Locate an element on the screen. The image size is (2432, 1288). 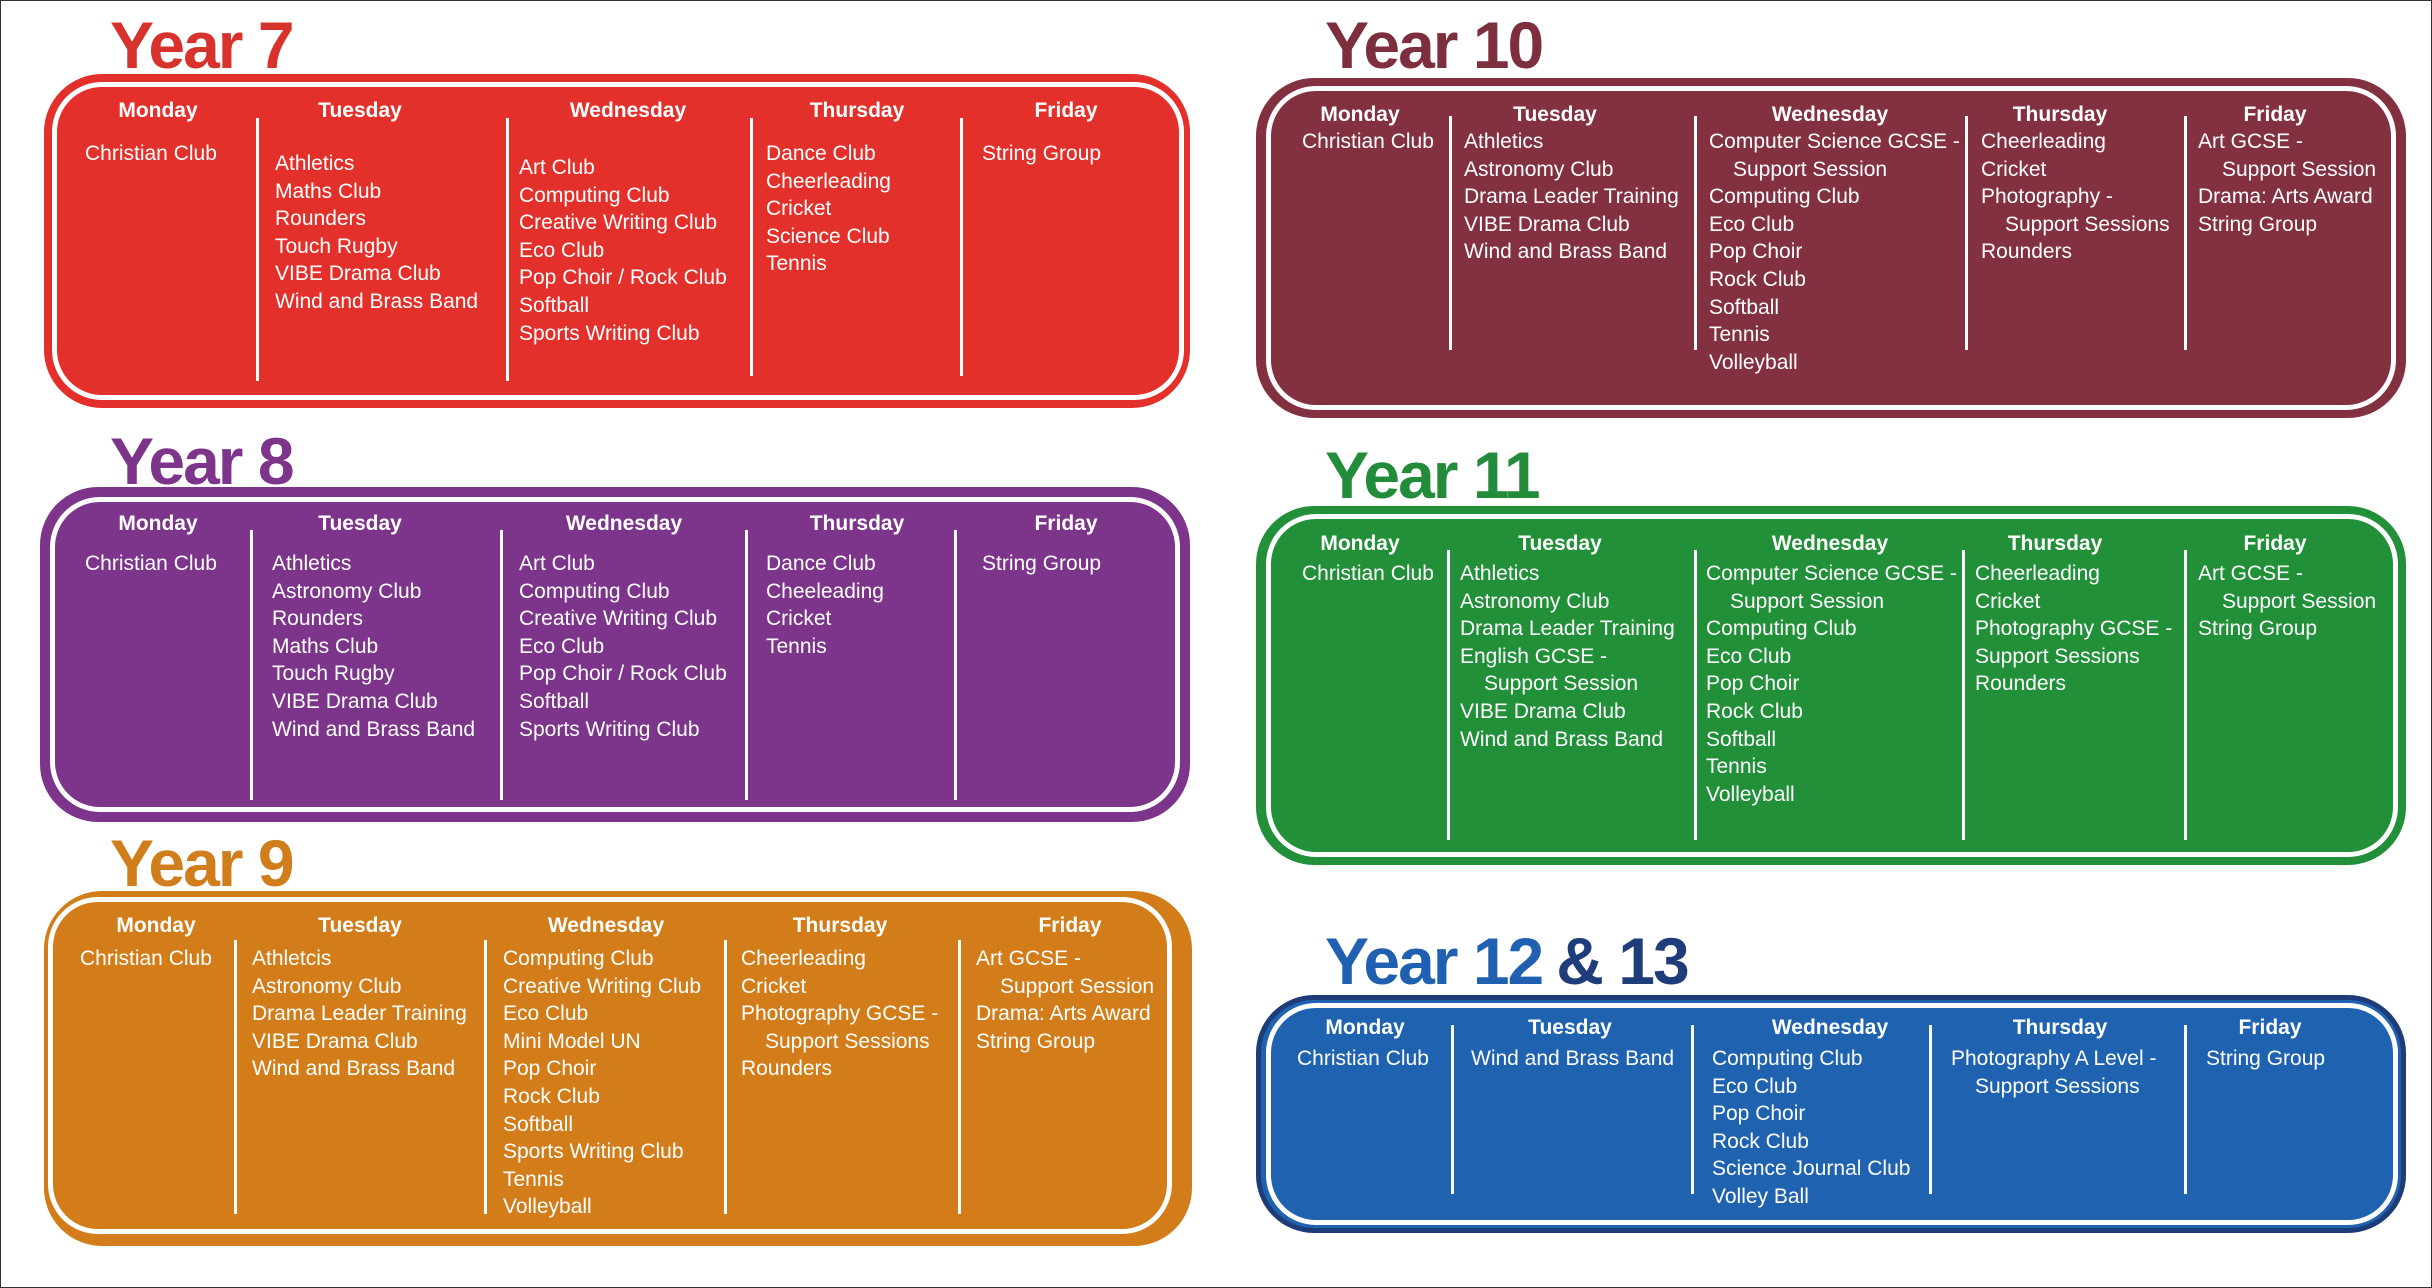
y11-tuesday-heading: Tuesday is located at coordinates (1560, 543).